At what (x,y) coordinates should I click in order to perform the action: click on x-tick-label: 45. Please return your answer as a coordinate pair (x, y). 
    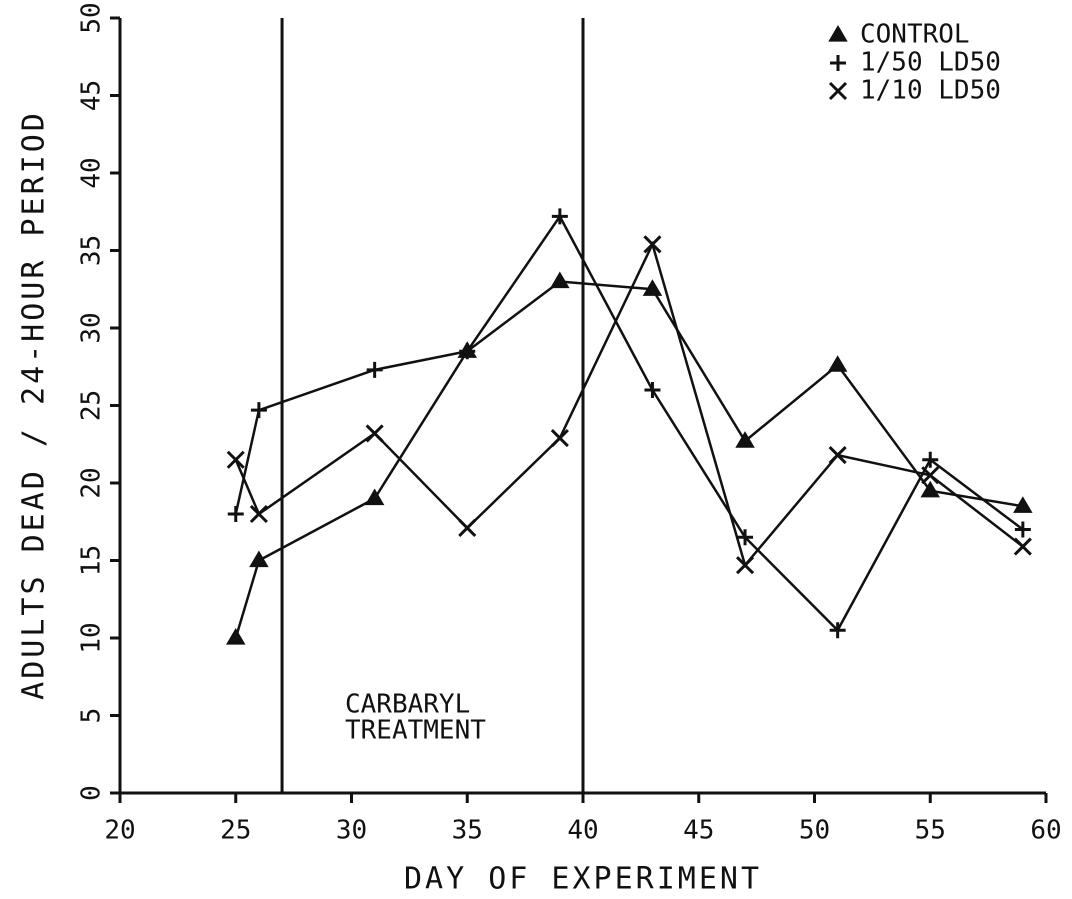
    Looking at the image, I should click on (698, 831).